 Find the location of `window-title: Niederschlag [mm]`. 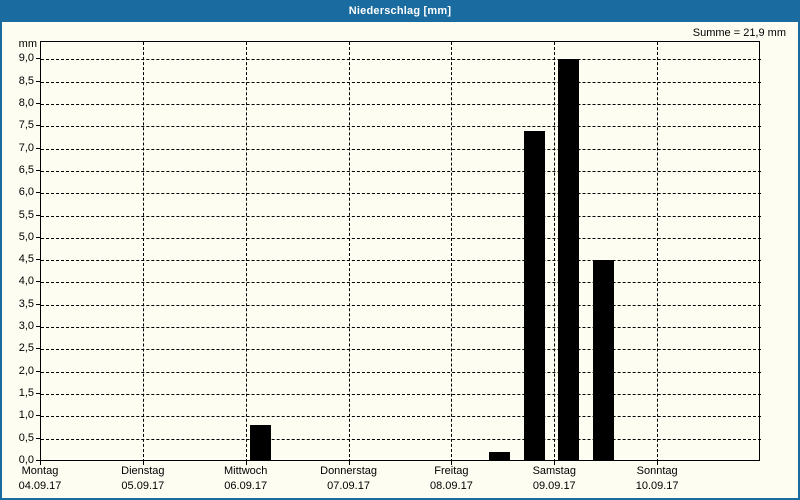

window-title: Niederschlag [mm] is located at coordinates (400, 11).